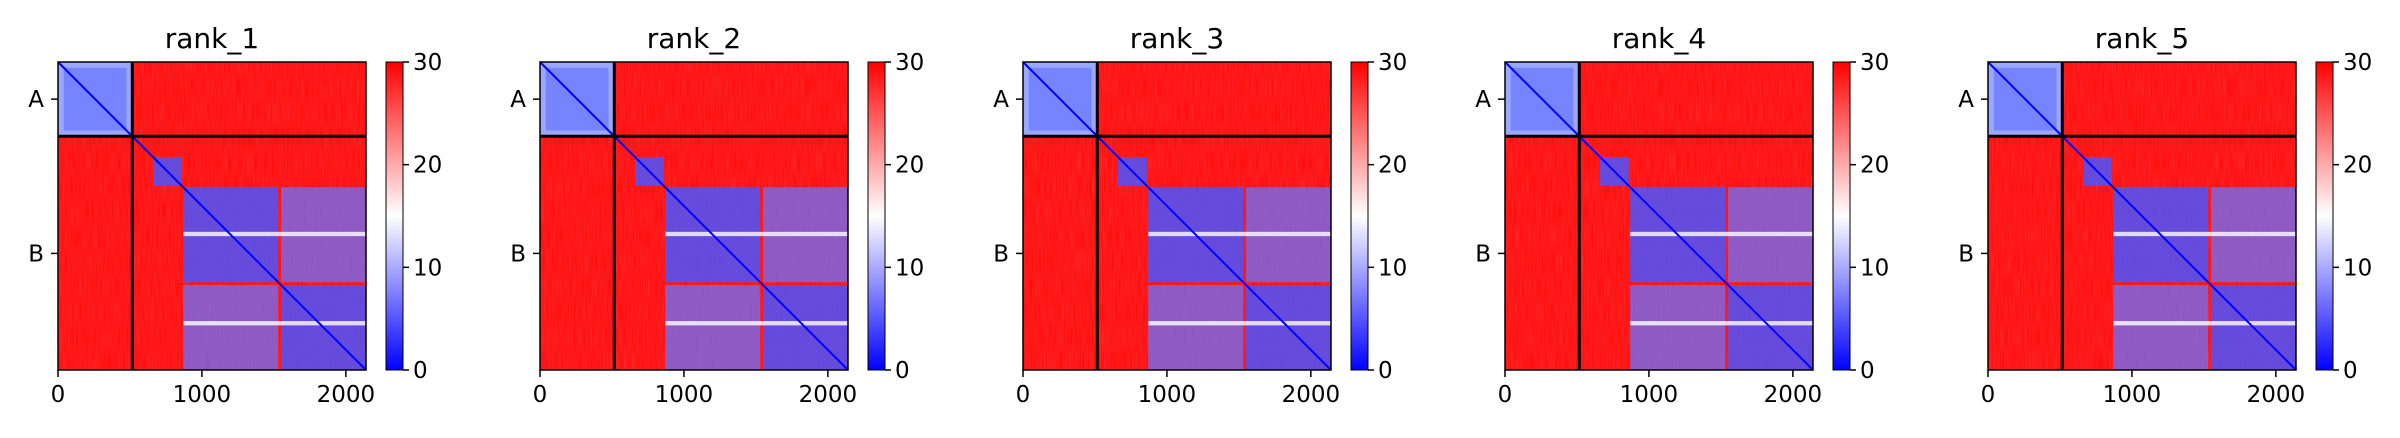  Describe the element at coordinates (2142, 38) in the screenshot. I see `panel-title: rank_5` at that location.